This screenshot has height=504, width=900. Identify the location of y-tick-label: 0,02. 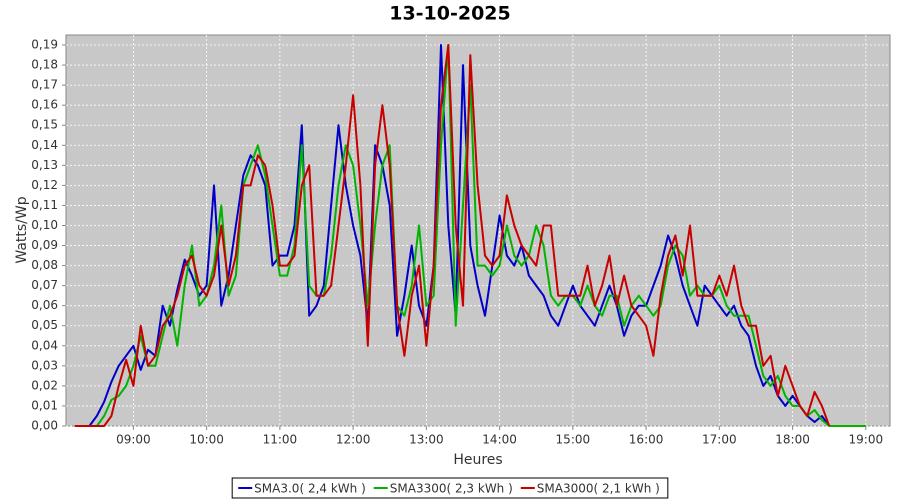
(44, 385).